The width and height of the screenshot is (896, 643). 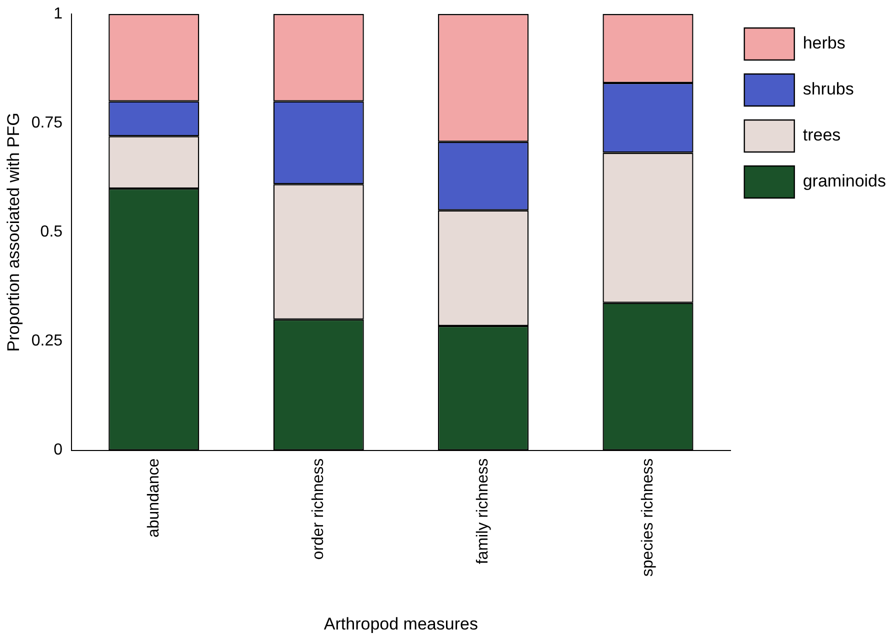 I want to click on x-axis-title: Arthropod measures, so click(x=401, y=624).